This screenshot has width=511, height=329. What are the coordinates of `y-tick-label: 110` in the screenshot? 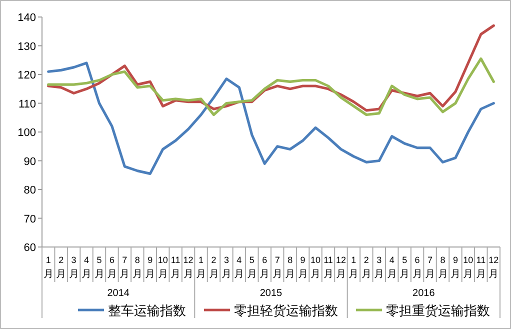 It's located at (27, 104).